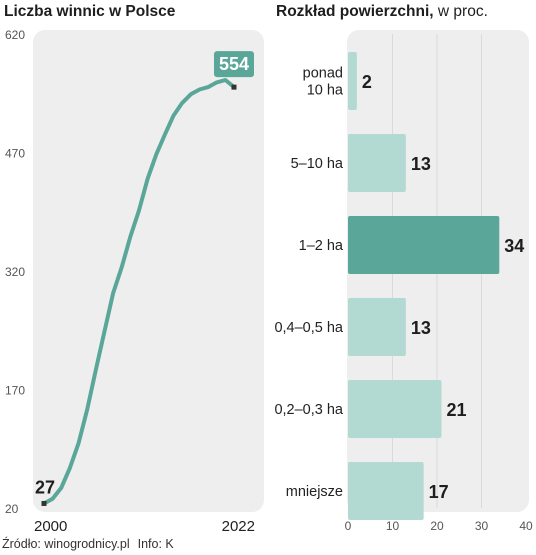 The height and width of the screenshot is (555, 536). I want to click on bar-x-tick-label: 30, so click(482, 526).